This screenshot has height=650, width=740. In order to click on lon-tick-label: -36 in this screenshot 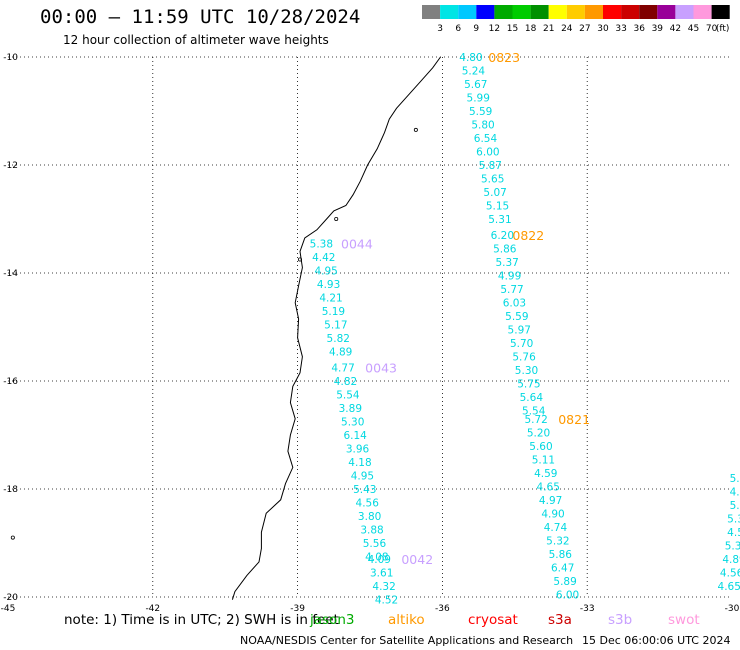, I will do `click(442, 609)`.